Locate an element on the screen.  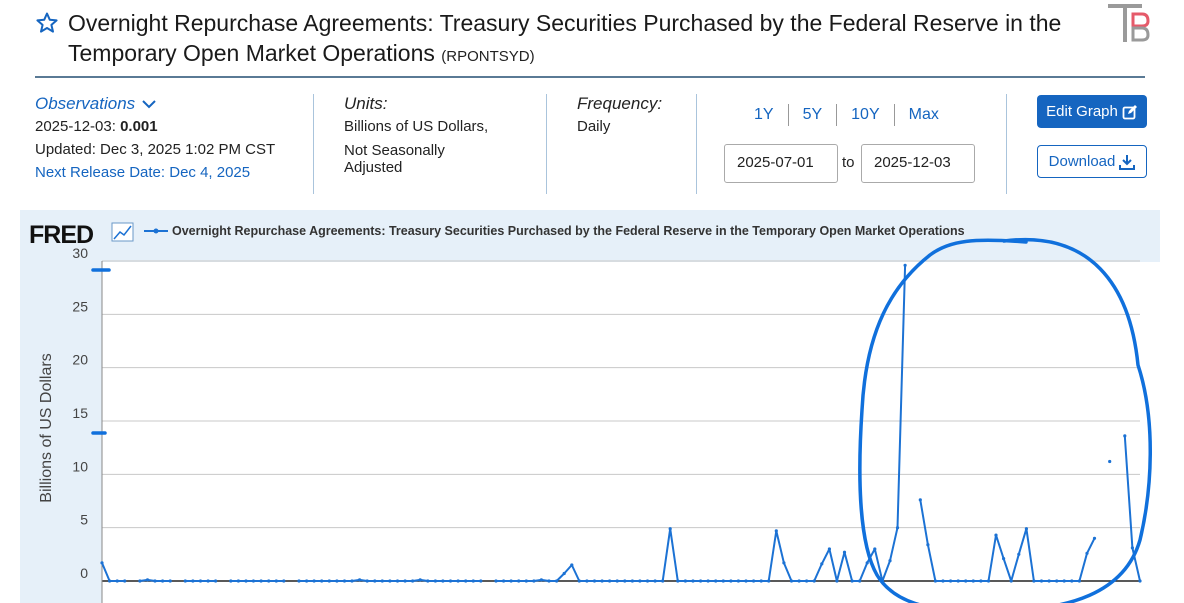
frequency-value: Daily is located at coordinates (594, 126).